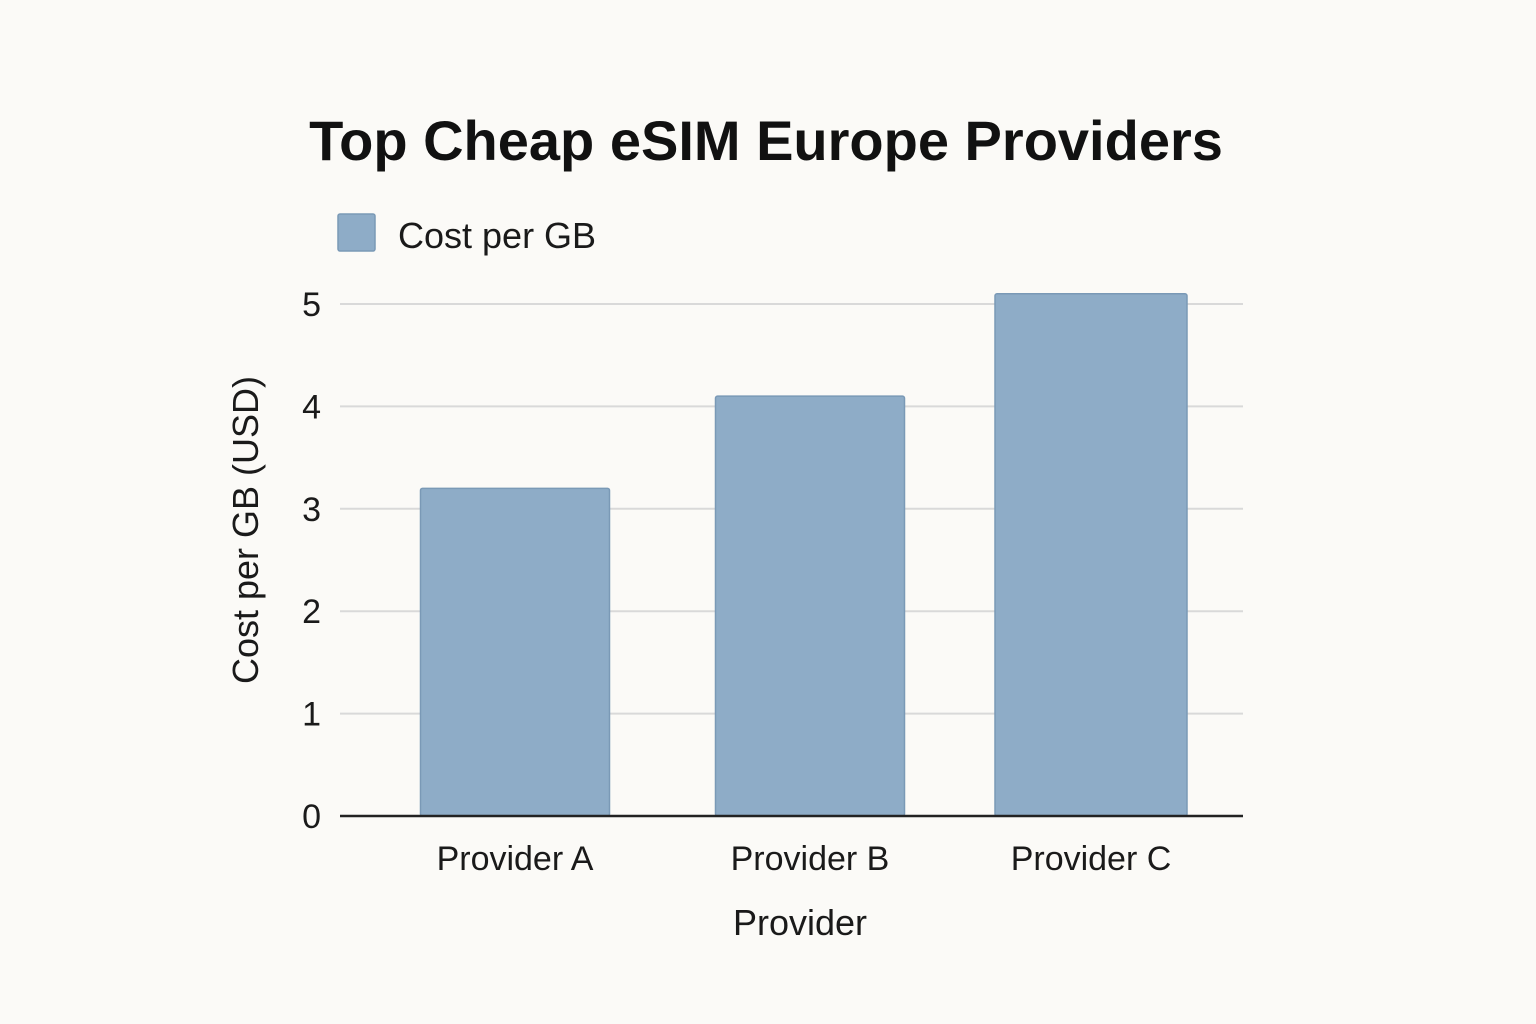 This screenshot has width=1536, height=1024. I want to click on bar-provider-a, so click(515, 652).